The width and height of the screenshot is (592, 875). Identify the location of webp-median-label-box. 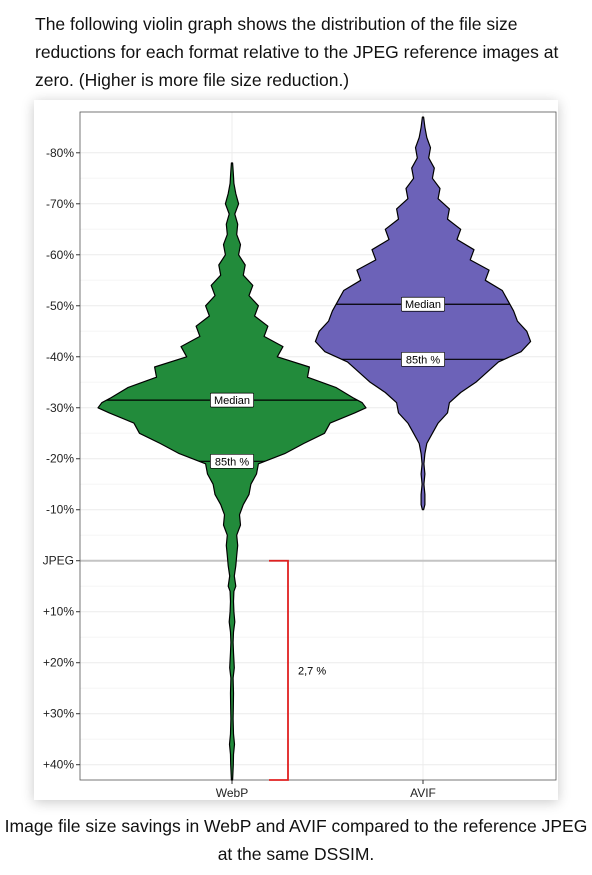
(232, 400).